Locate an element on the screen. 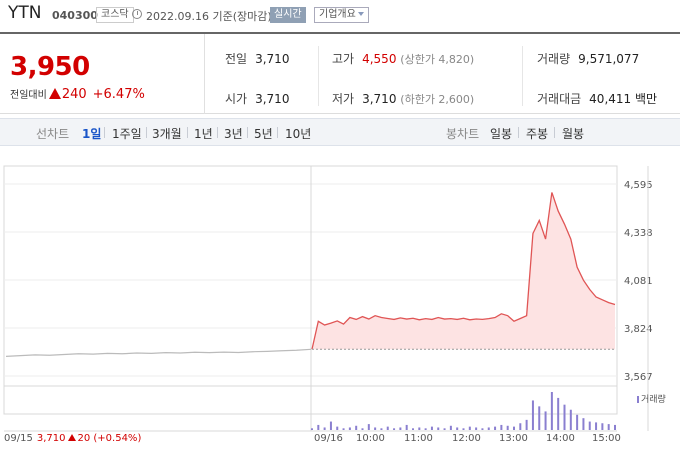 This screenshot has height=453, width=680. tab-candle-monthly: 월봉 is located at coordinates (573, 134).